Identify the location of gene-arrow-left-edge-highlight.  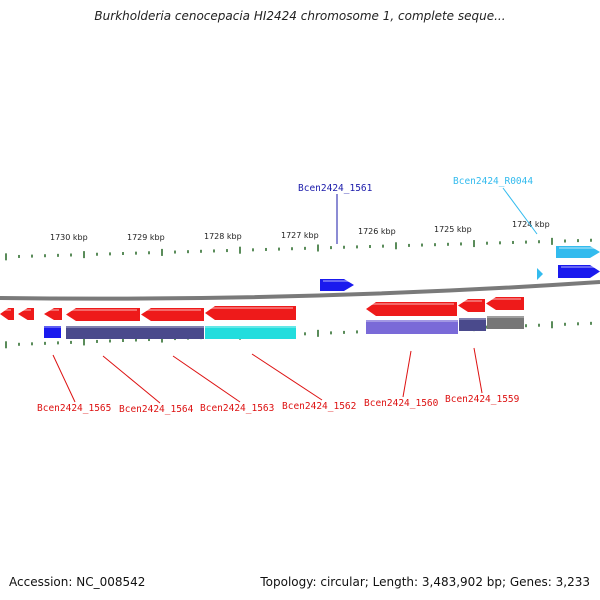
(7, 310).